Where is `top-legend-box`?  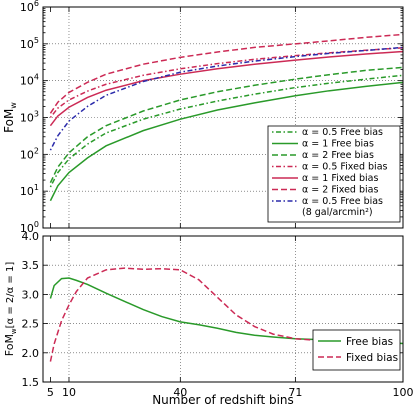
top-legend-box is located at coordinates (334, 174).